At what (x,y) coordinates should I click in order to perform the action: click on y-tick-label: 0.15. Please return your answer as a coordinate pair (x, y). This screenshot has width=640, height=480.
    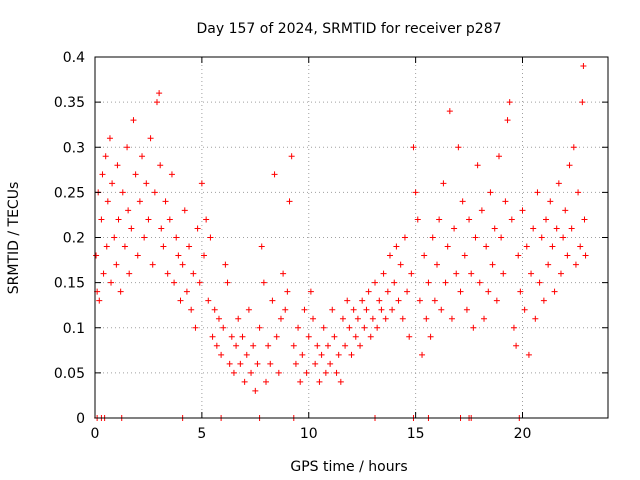
    Looking at the image, I should click on (69, 284).